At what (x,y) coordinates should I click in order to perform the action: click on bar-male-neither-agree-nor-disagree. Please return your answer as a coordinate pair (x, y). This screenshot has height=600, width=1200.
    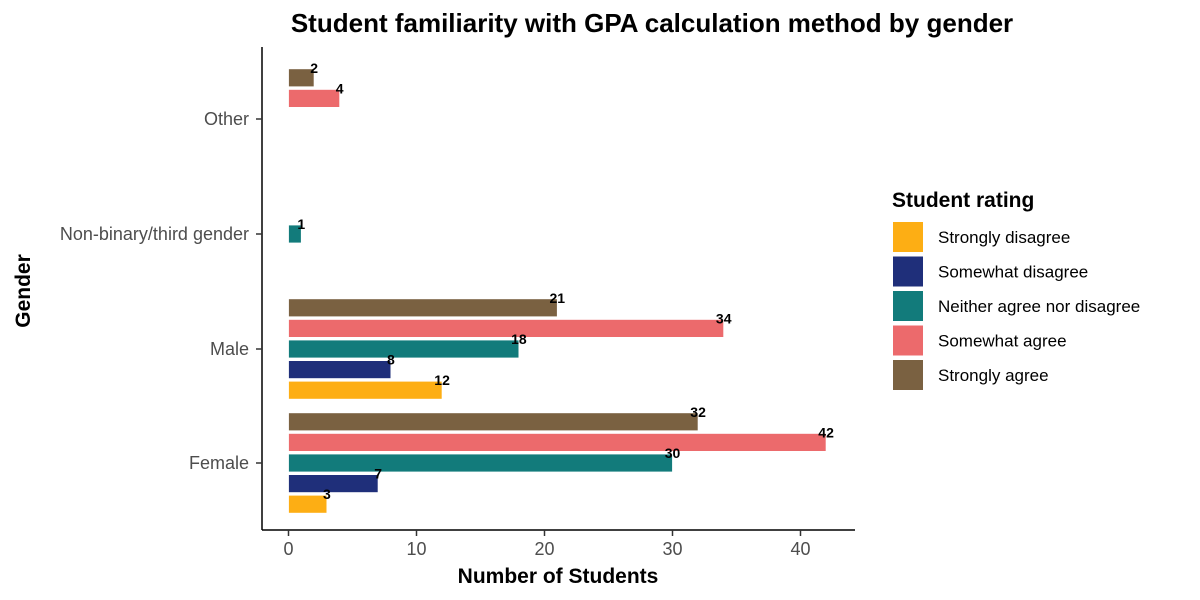
    Looking at the image, I should click on (404, 349).